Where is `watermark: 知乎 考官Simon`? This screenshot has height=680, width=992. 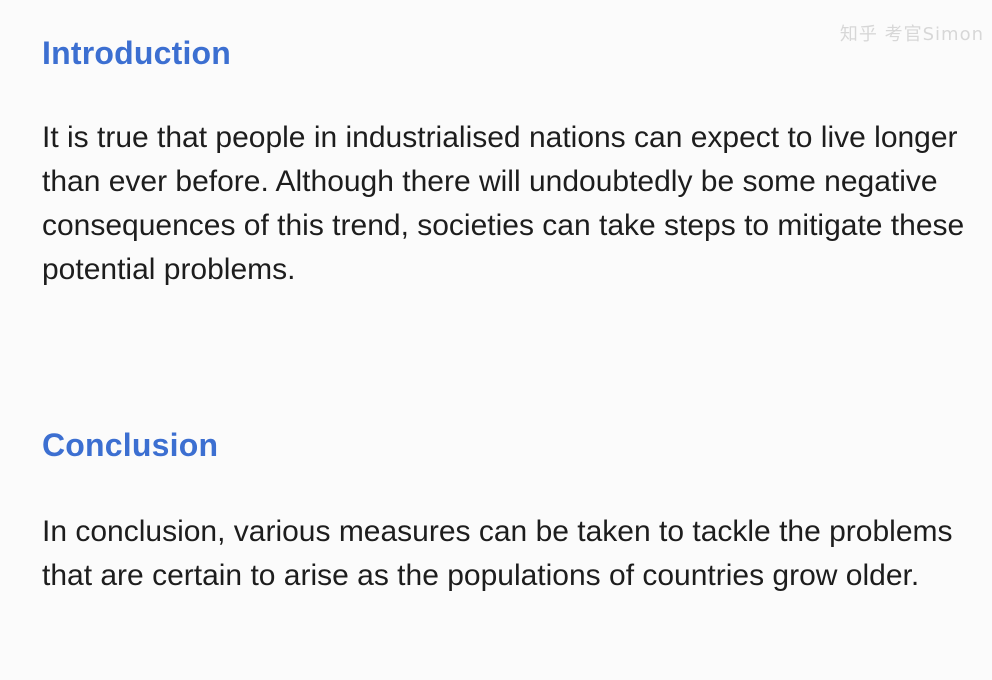 watermark: 知乎 考官Simon is located at coordinates (911, 34).